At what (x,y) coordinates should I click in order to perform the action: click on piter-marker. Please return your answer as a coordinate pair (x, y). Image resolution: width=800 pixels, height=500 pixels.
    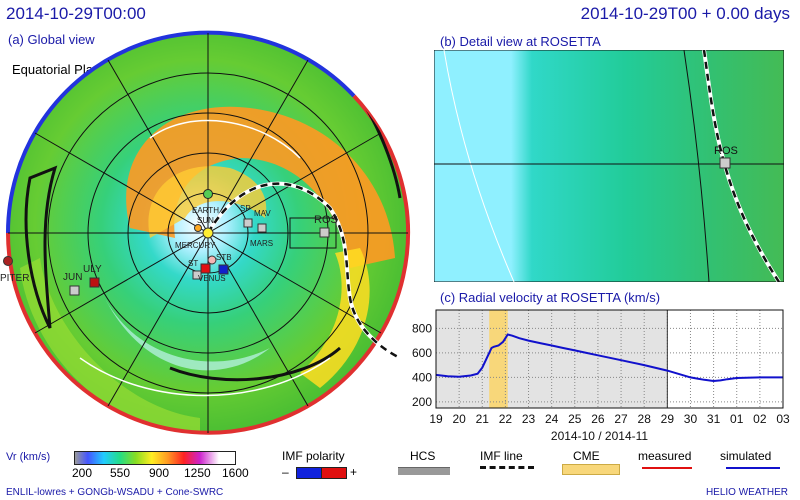
    Looking at the image, I should click on (8, 261).